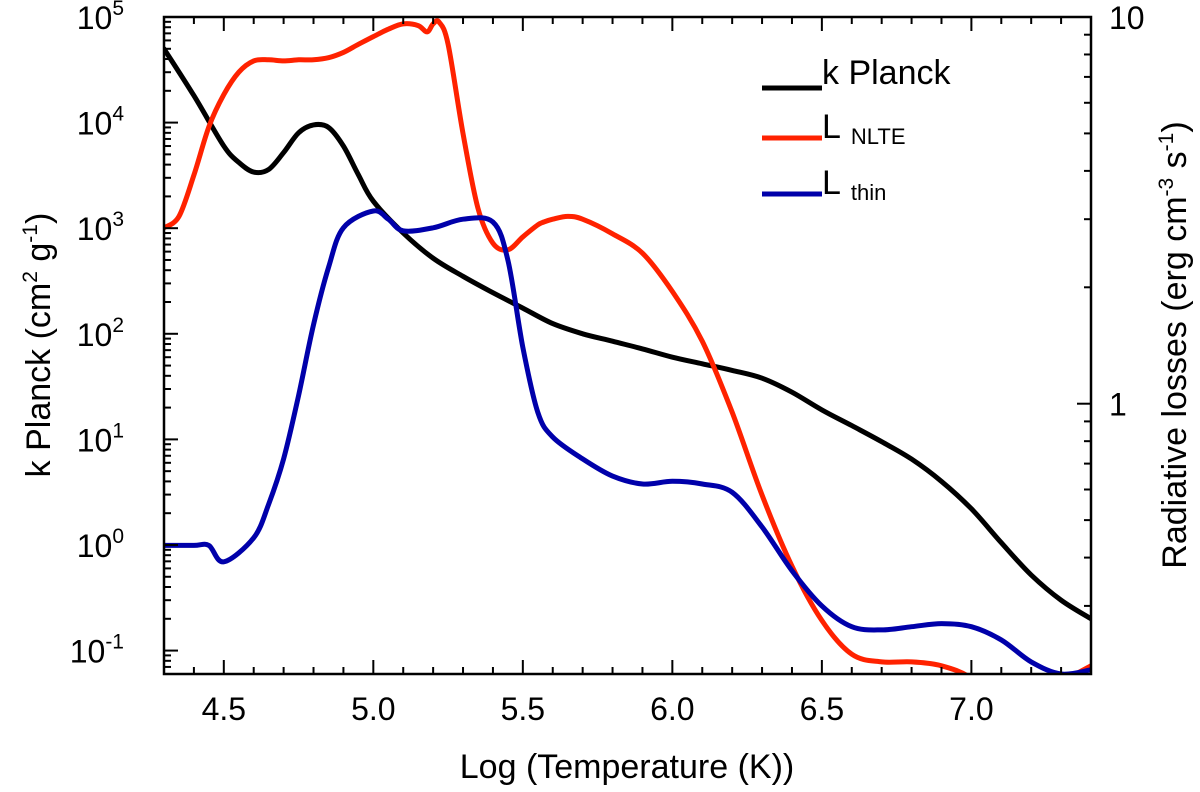  What do you see at coordinates (1127, 18) in the screenshot?
I see `y-right-tick-label: 10` at bounding box center [1127, 18].